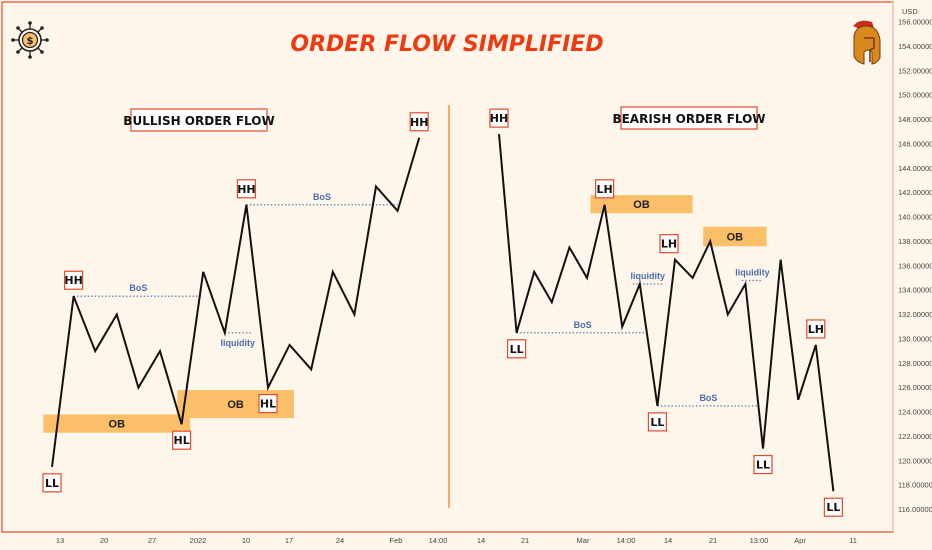 The width and height of the screenshot is (932, 550). What do you see at coordinates (915, 314) in the screenshot?
I see `y-tick-label: 132.000000` at bounding box center [915, 314].